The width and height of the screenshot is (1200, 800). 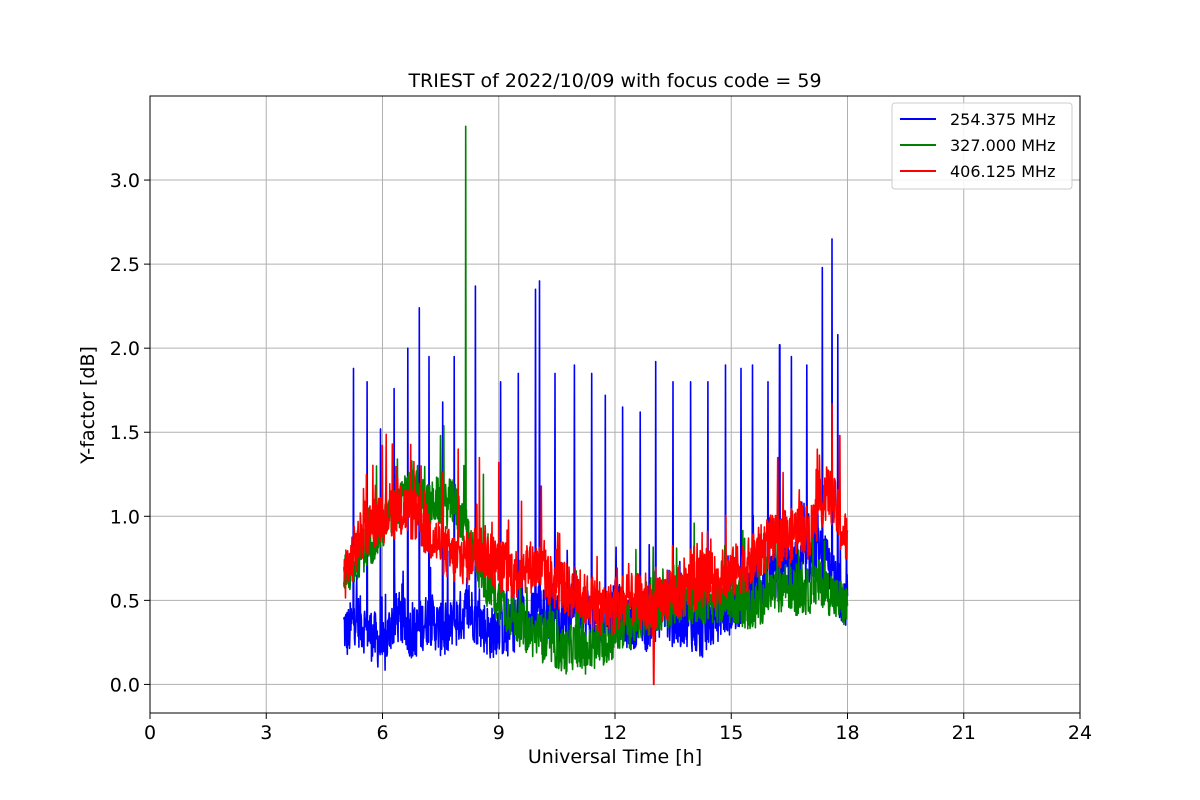 What do you see at coordinates (964, 733) in the screenshot?
I see `x-tick-label: 21` at bounding box center [964, 733].